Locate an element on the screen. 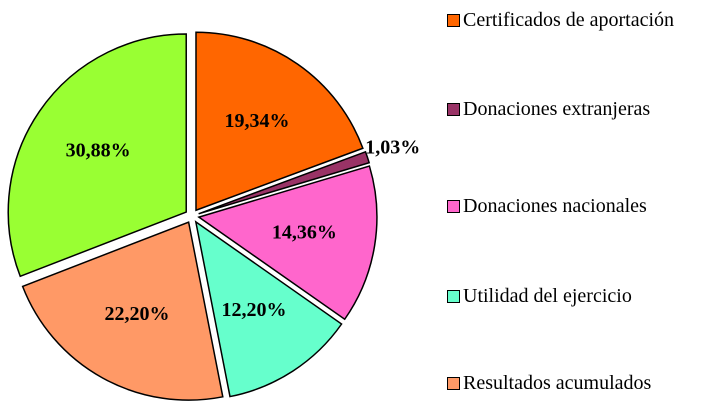 This screenshot has width=713, height=401. data-label: 14,36% is located at coordinates (304, 233).